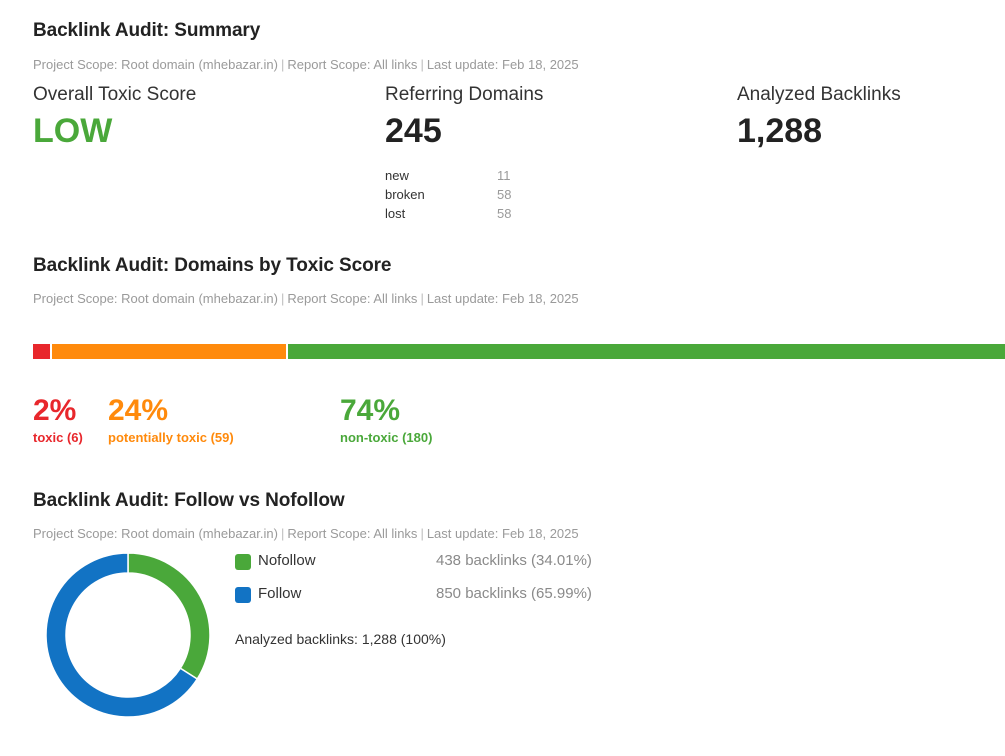  Describe the element at coordinates (73, 131) in the screenshot. I see `toxic-score-value: LOW` at that location.